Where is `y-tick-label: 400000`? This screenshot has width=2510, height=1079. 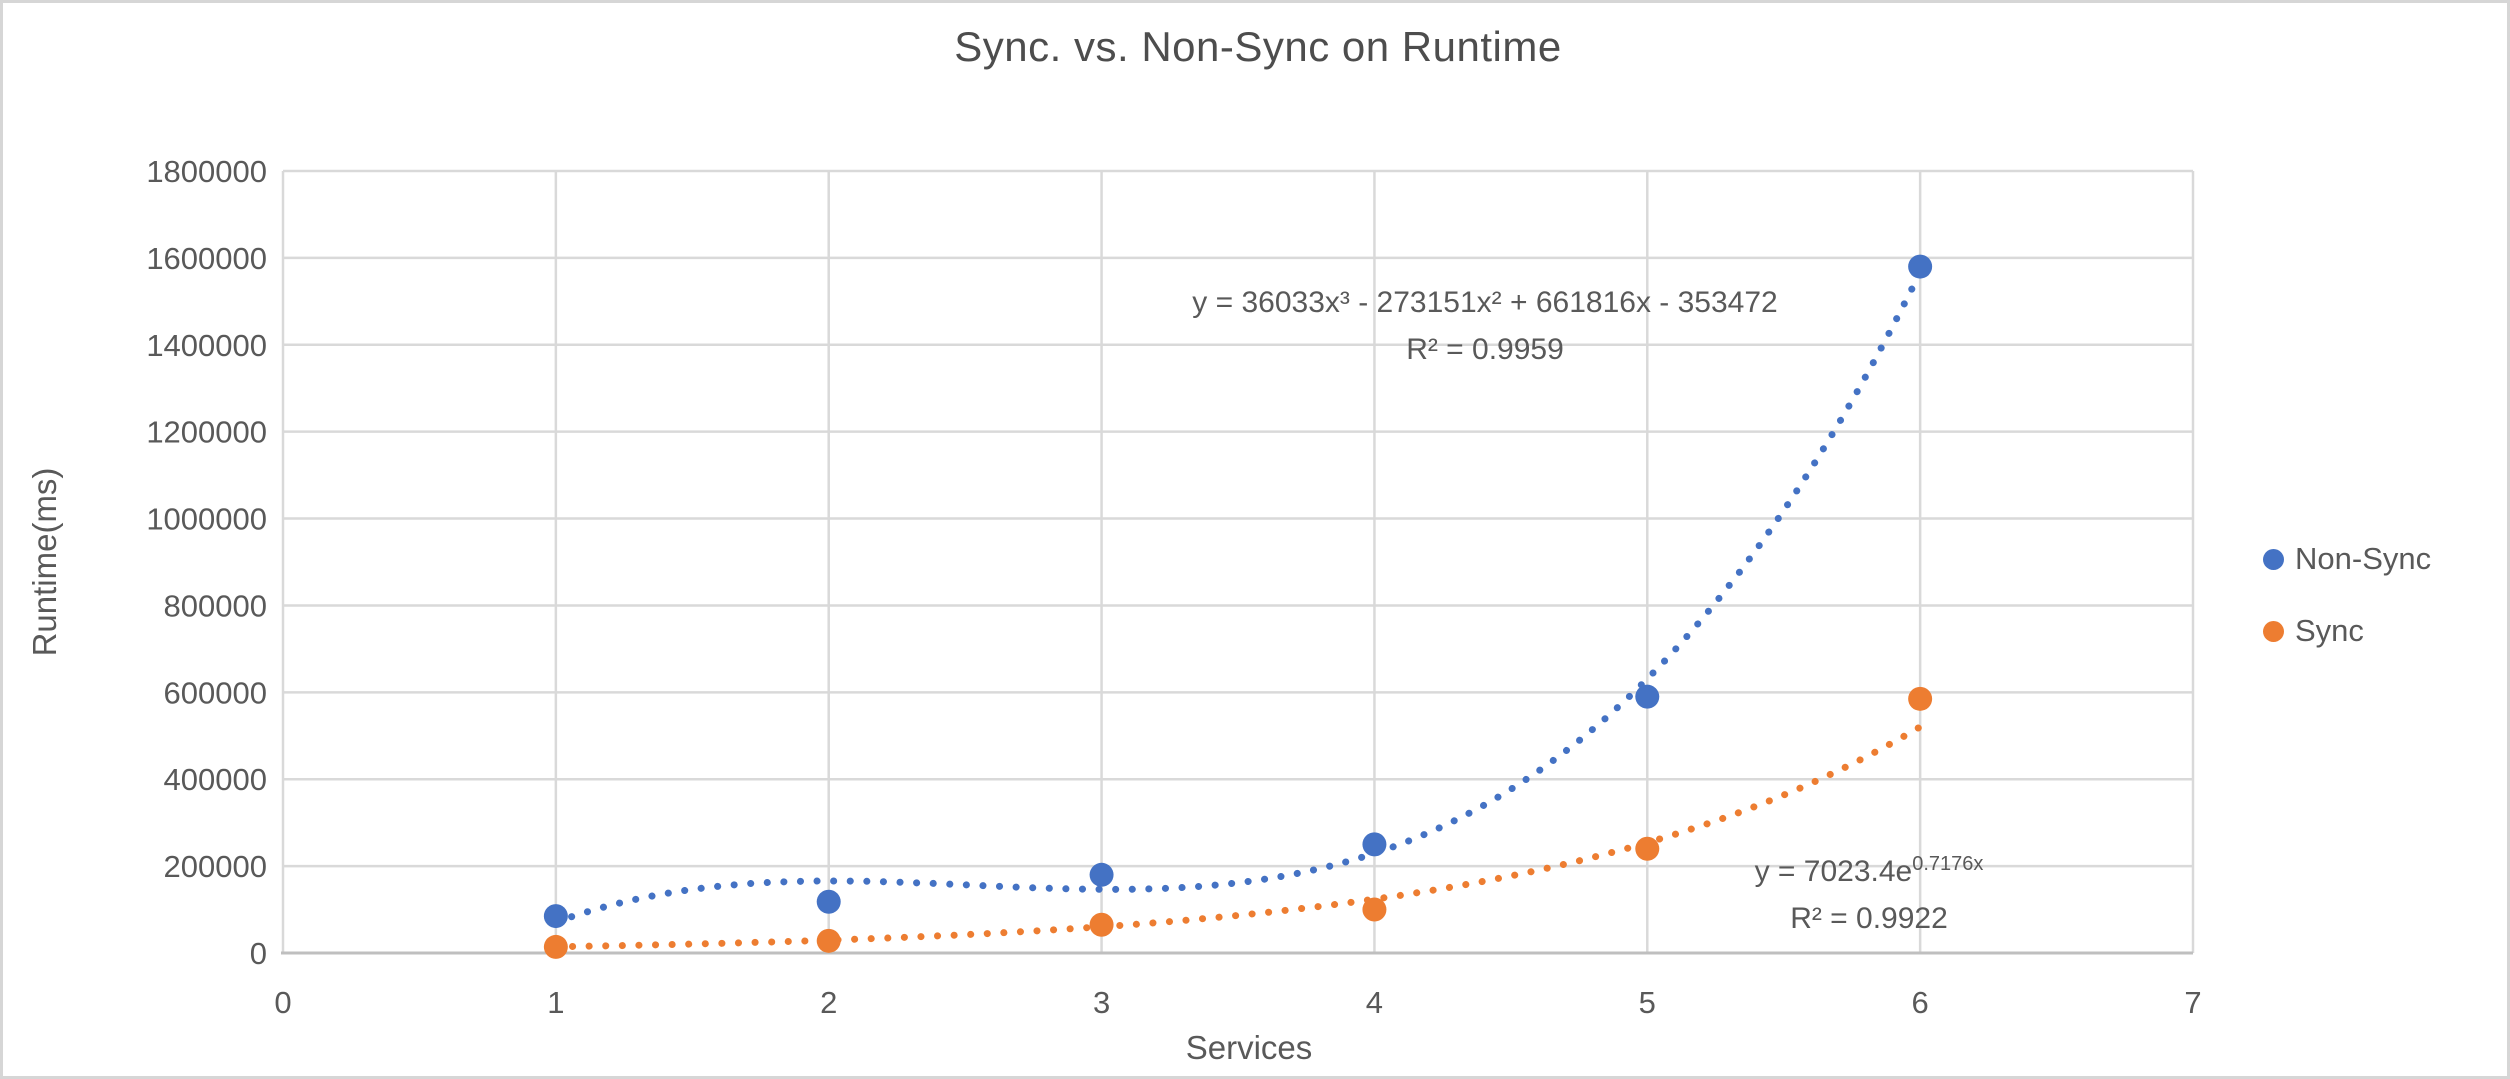
y-tick-label: 400000 is located at coordinates (215, 779).